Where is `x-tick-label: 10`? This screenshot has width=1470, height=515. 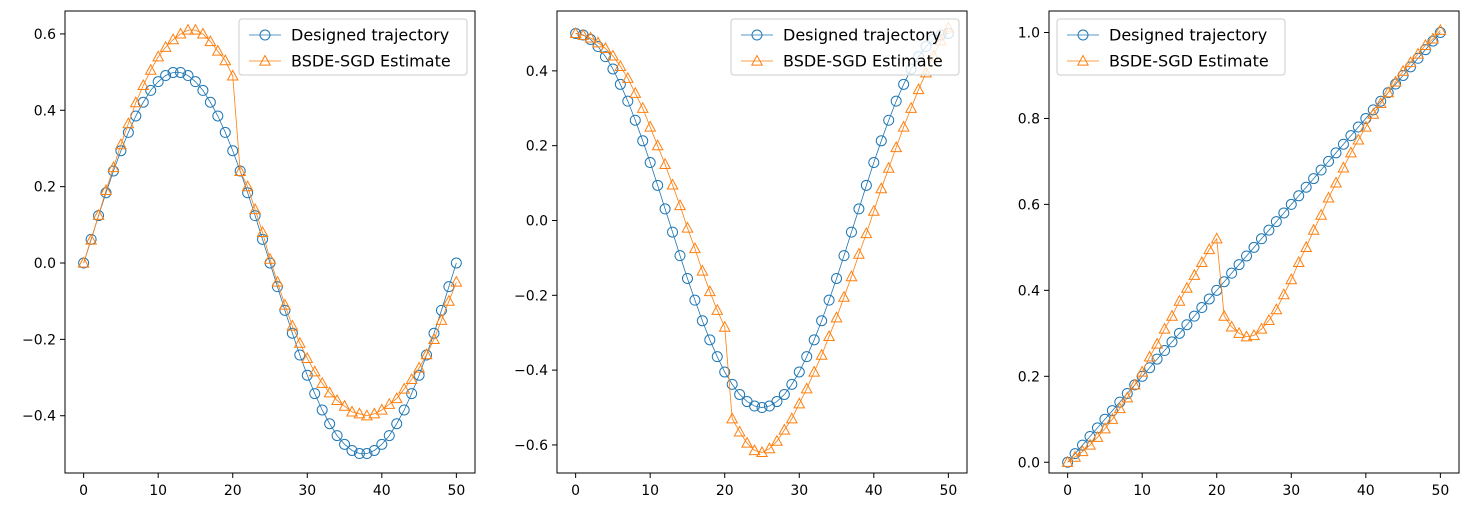
x-tick-label: 10 is located at coordinates (158, 491).